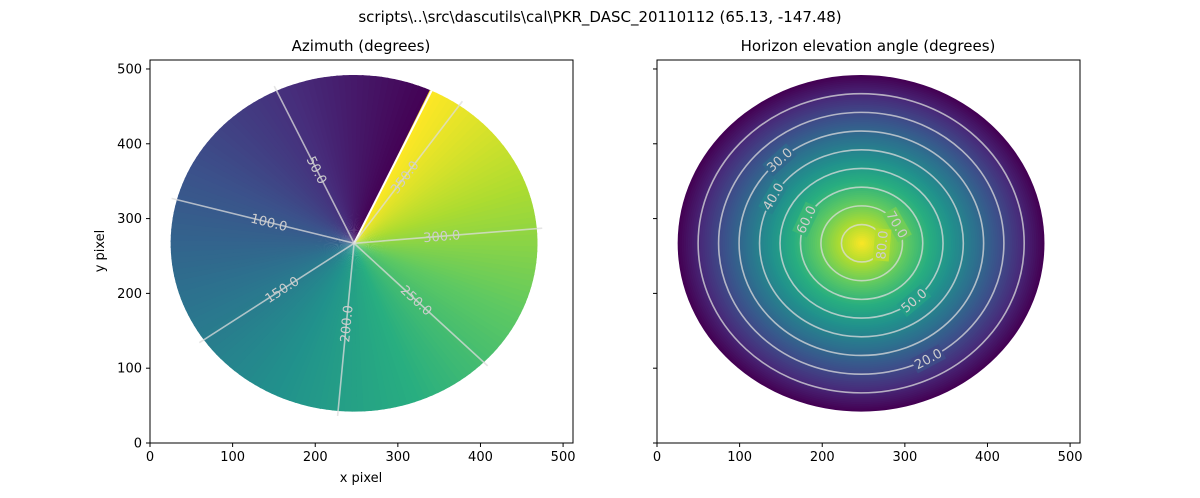 This screenshot has height=498, width=1200. What do you see at coordinates (347, 324) in the screenshot?
I see `contour-label: 200.0` at bounding box center [347, 324].